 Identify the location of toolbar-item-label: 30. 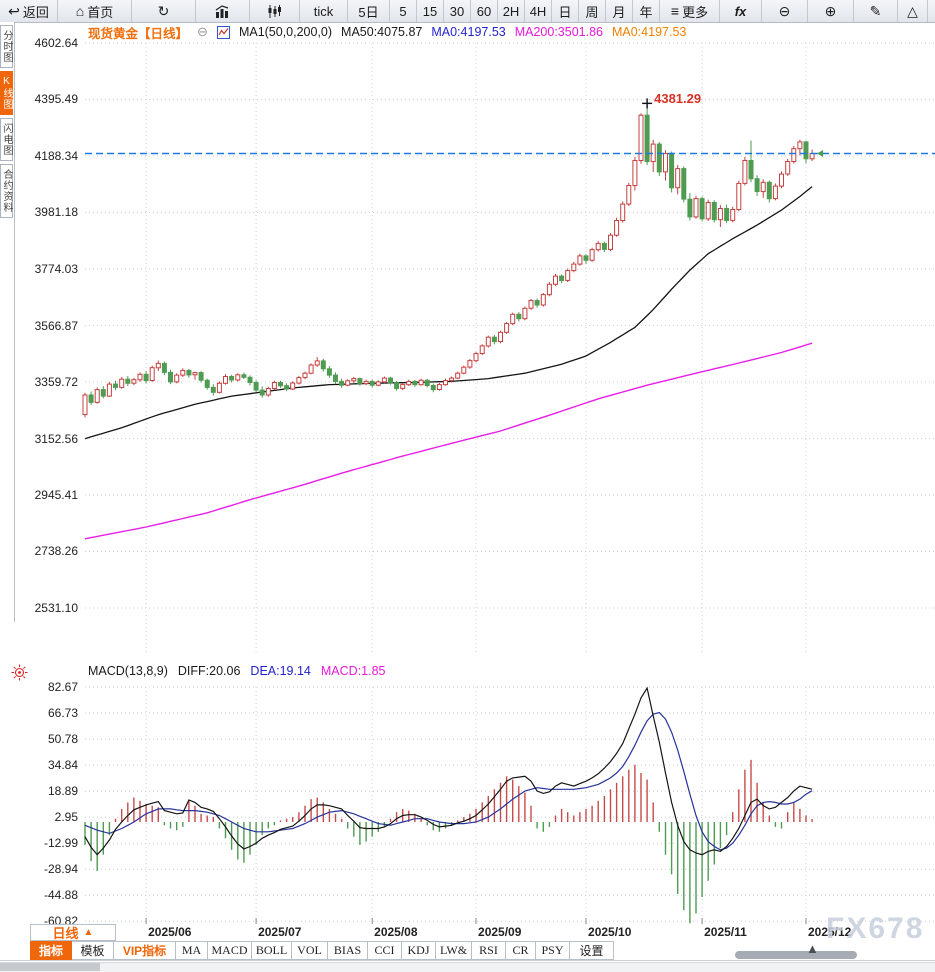
(457, 11).